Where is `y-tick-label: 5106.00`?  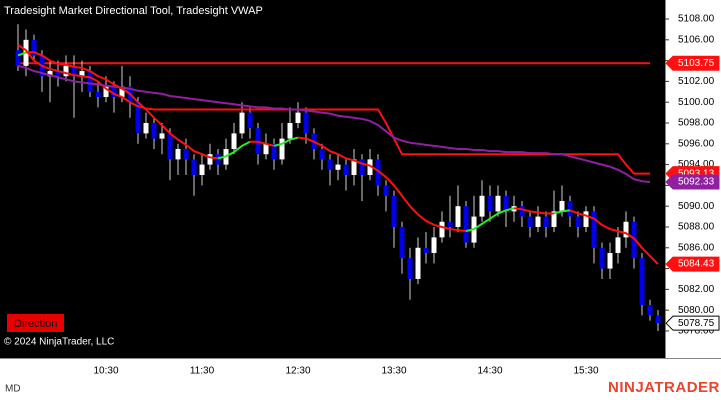 y-tick-label: 5106.00 is located at coordinates (696, 39).